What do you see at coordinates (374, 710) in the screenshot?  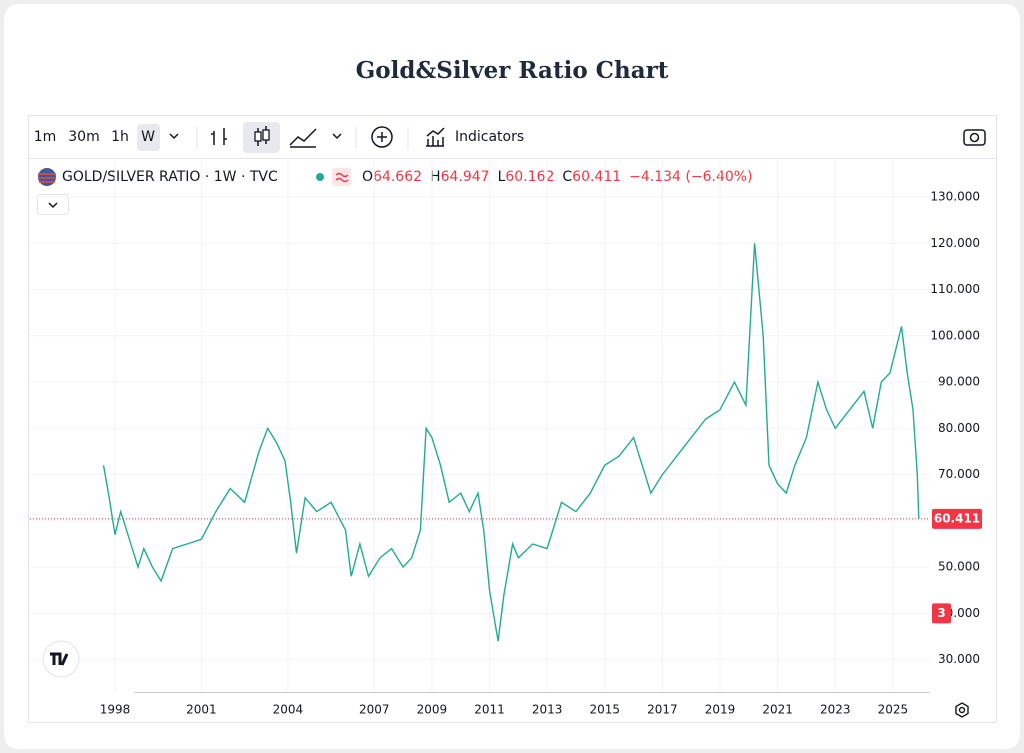 I see `x-tick-label: 2007` at bounding box center [374, 710].